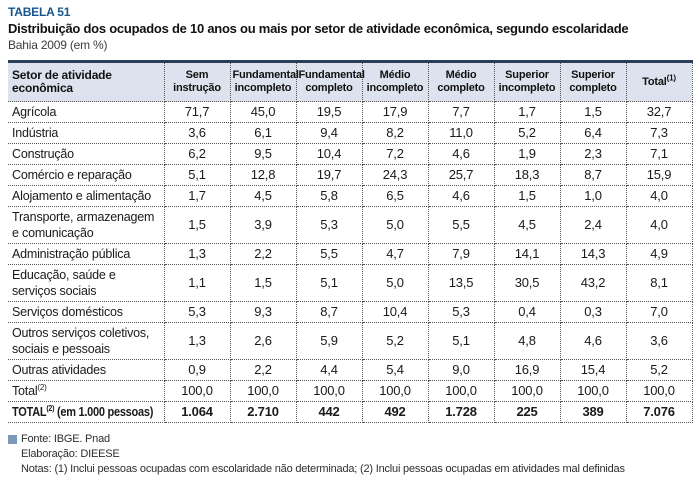 Image resolution: width=700 pixels, height=503 pixels. What do you see at coordinates (659, 154) in the screenshot?
I see `value-cell: 7,1` at bounding box center [659, 154].